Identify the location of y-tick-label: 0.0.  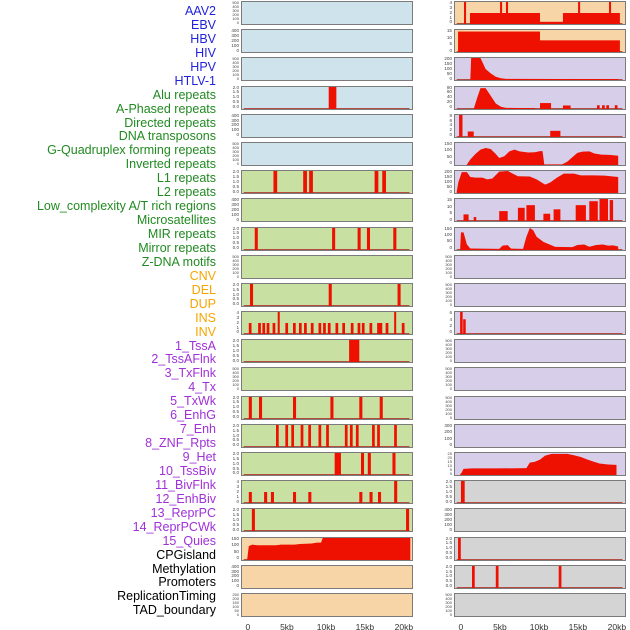
(235, 360).